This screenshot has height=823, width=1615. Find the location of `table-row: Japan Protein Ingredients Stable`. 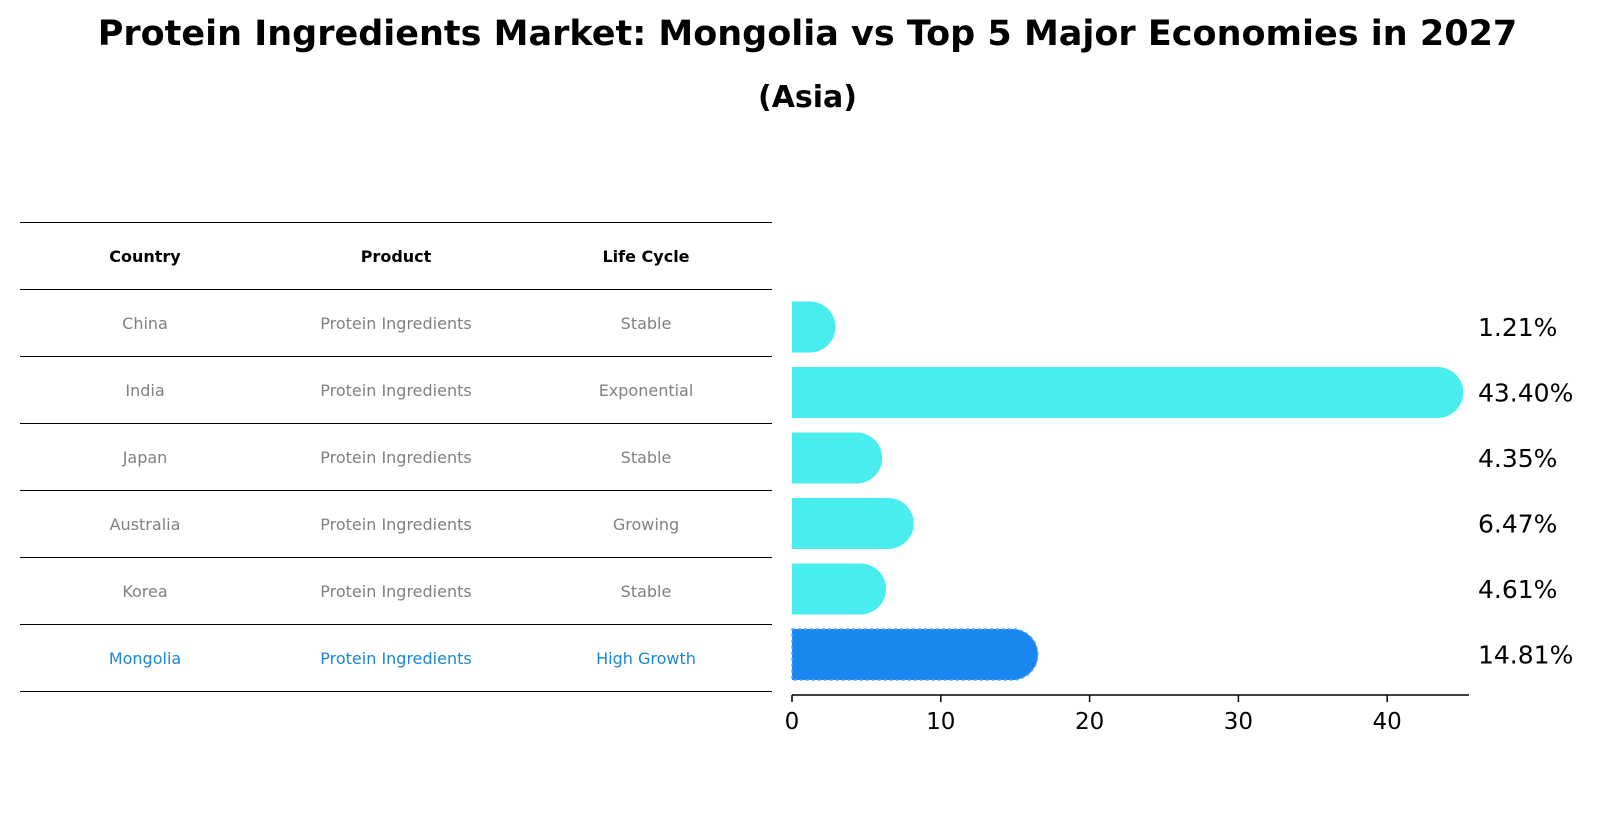

table-row: Japan Protein Ingredients Stable is located at coordinates (396, 456).